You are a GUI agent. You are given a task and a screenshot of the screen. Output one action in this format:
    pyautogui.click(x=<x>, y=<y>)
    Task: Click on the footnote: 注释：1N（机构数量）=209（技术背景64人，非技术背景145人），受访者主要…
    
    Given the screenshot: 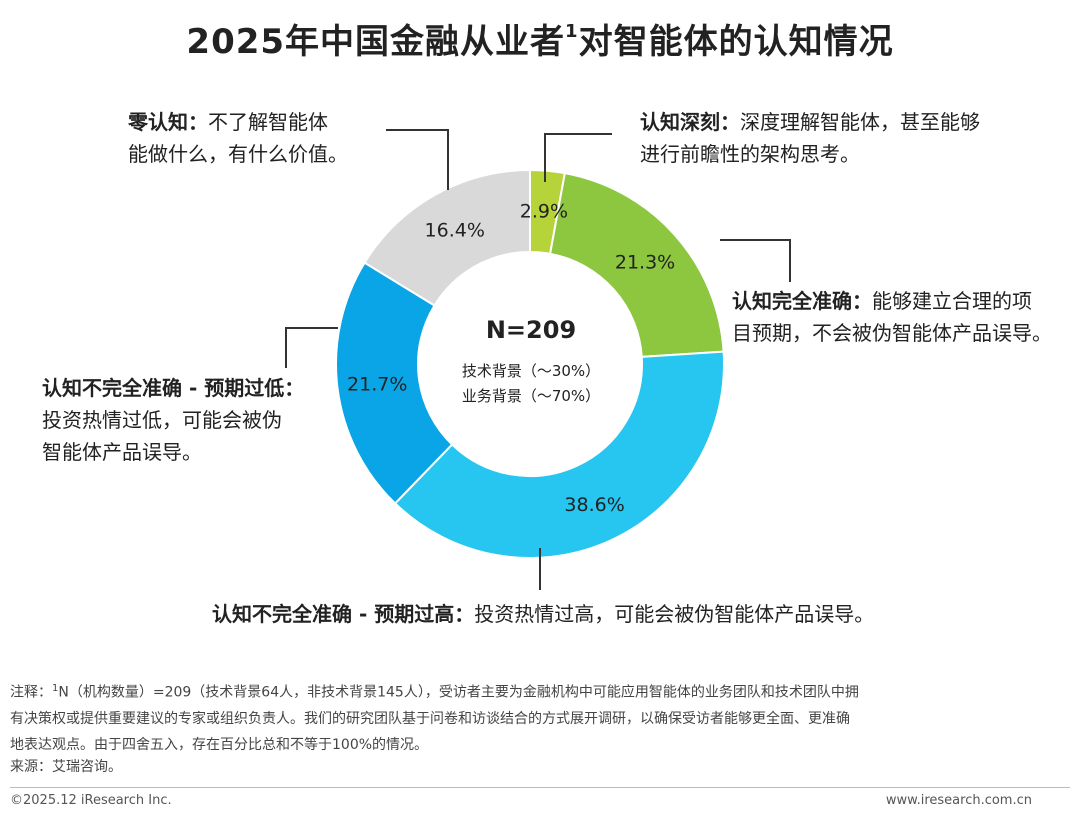 What is the action you would take?
    pyautogui.click(x=434, y=718)
    